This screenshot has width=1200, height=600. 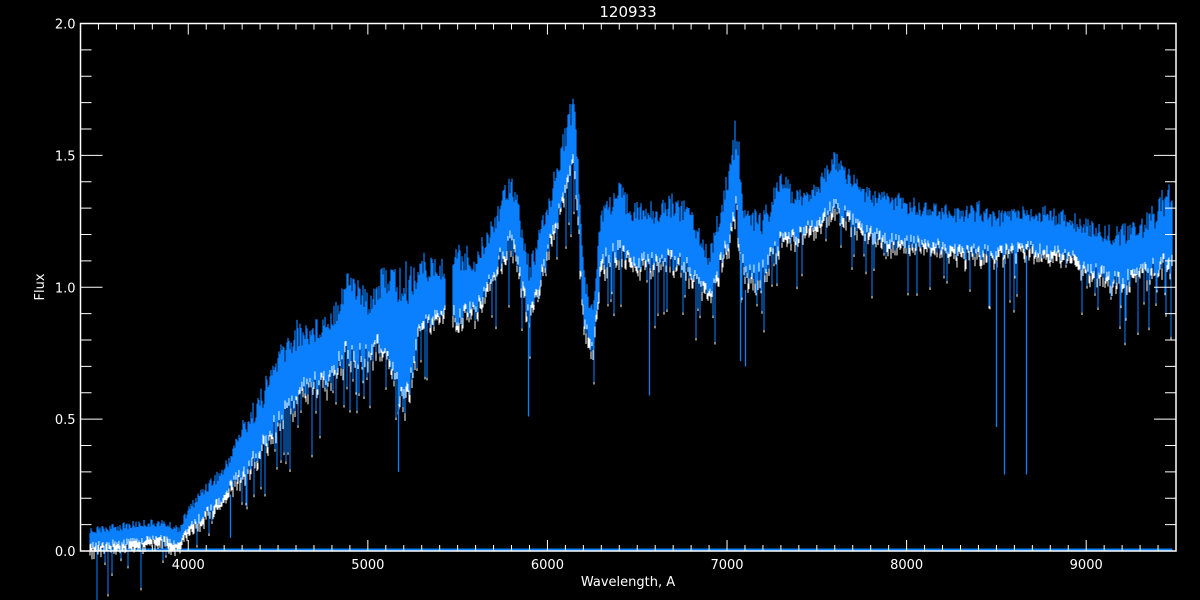 I want to click on x-tick-label: 4000, so click(x=188, y=565).